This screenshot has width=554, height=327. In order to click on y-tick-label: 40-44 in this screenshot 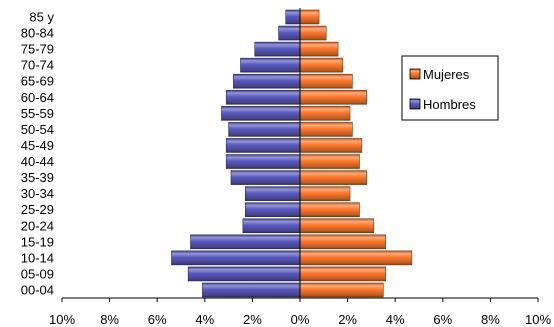, I will do `click(37, 161)`.